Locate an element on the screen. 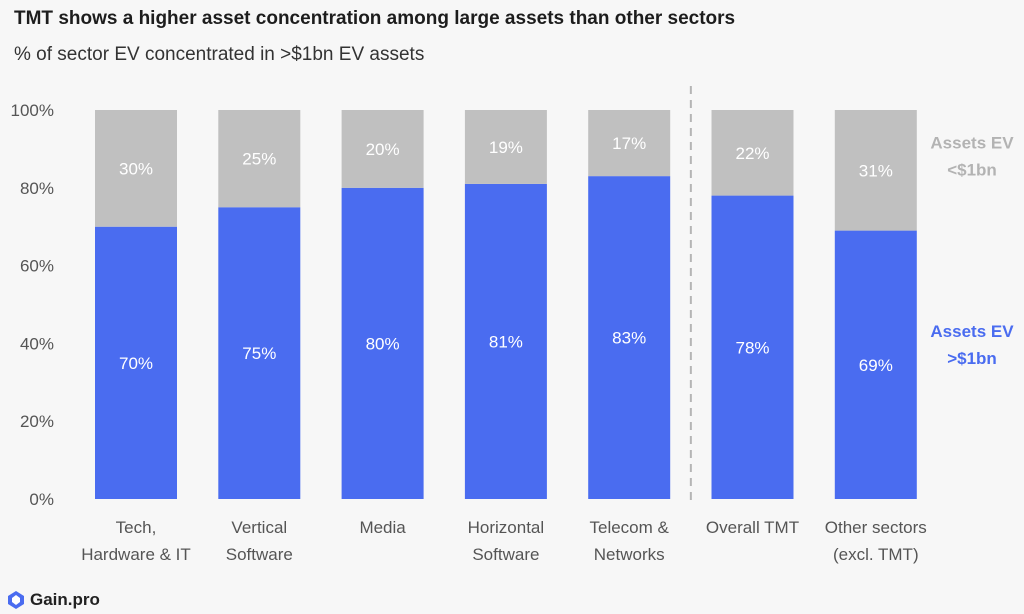  x-category-label: Vertical is located at coordinates (259, 527).